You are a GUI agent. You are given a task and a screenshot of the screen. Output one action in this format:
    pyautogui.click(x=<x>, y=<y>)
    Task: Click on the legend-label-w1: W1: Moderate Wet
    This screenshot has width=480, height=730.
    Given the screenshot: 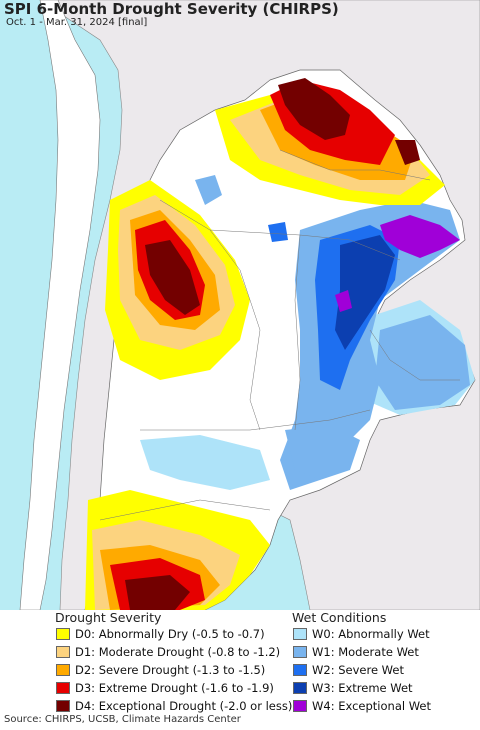 What is the action you would take?
    pyautogui.click(x=365, y=652)
    